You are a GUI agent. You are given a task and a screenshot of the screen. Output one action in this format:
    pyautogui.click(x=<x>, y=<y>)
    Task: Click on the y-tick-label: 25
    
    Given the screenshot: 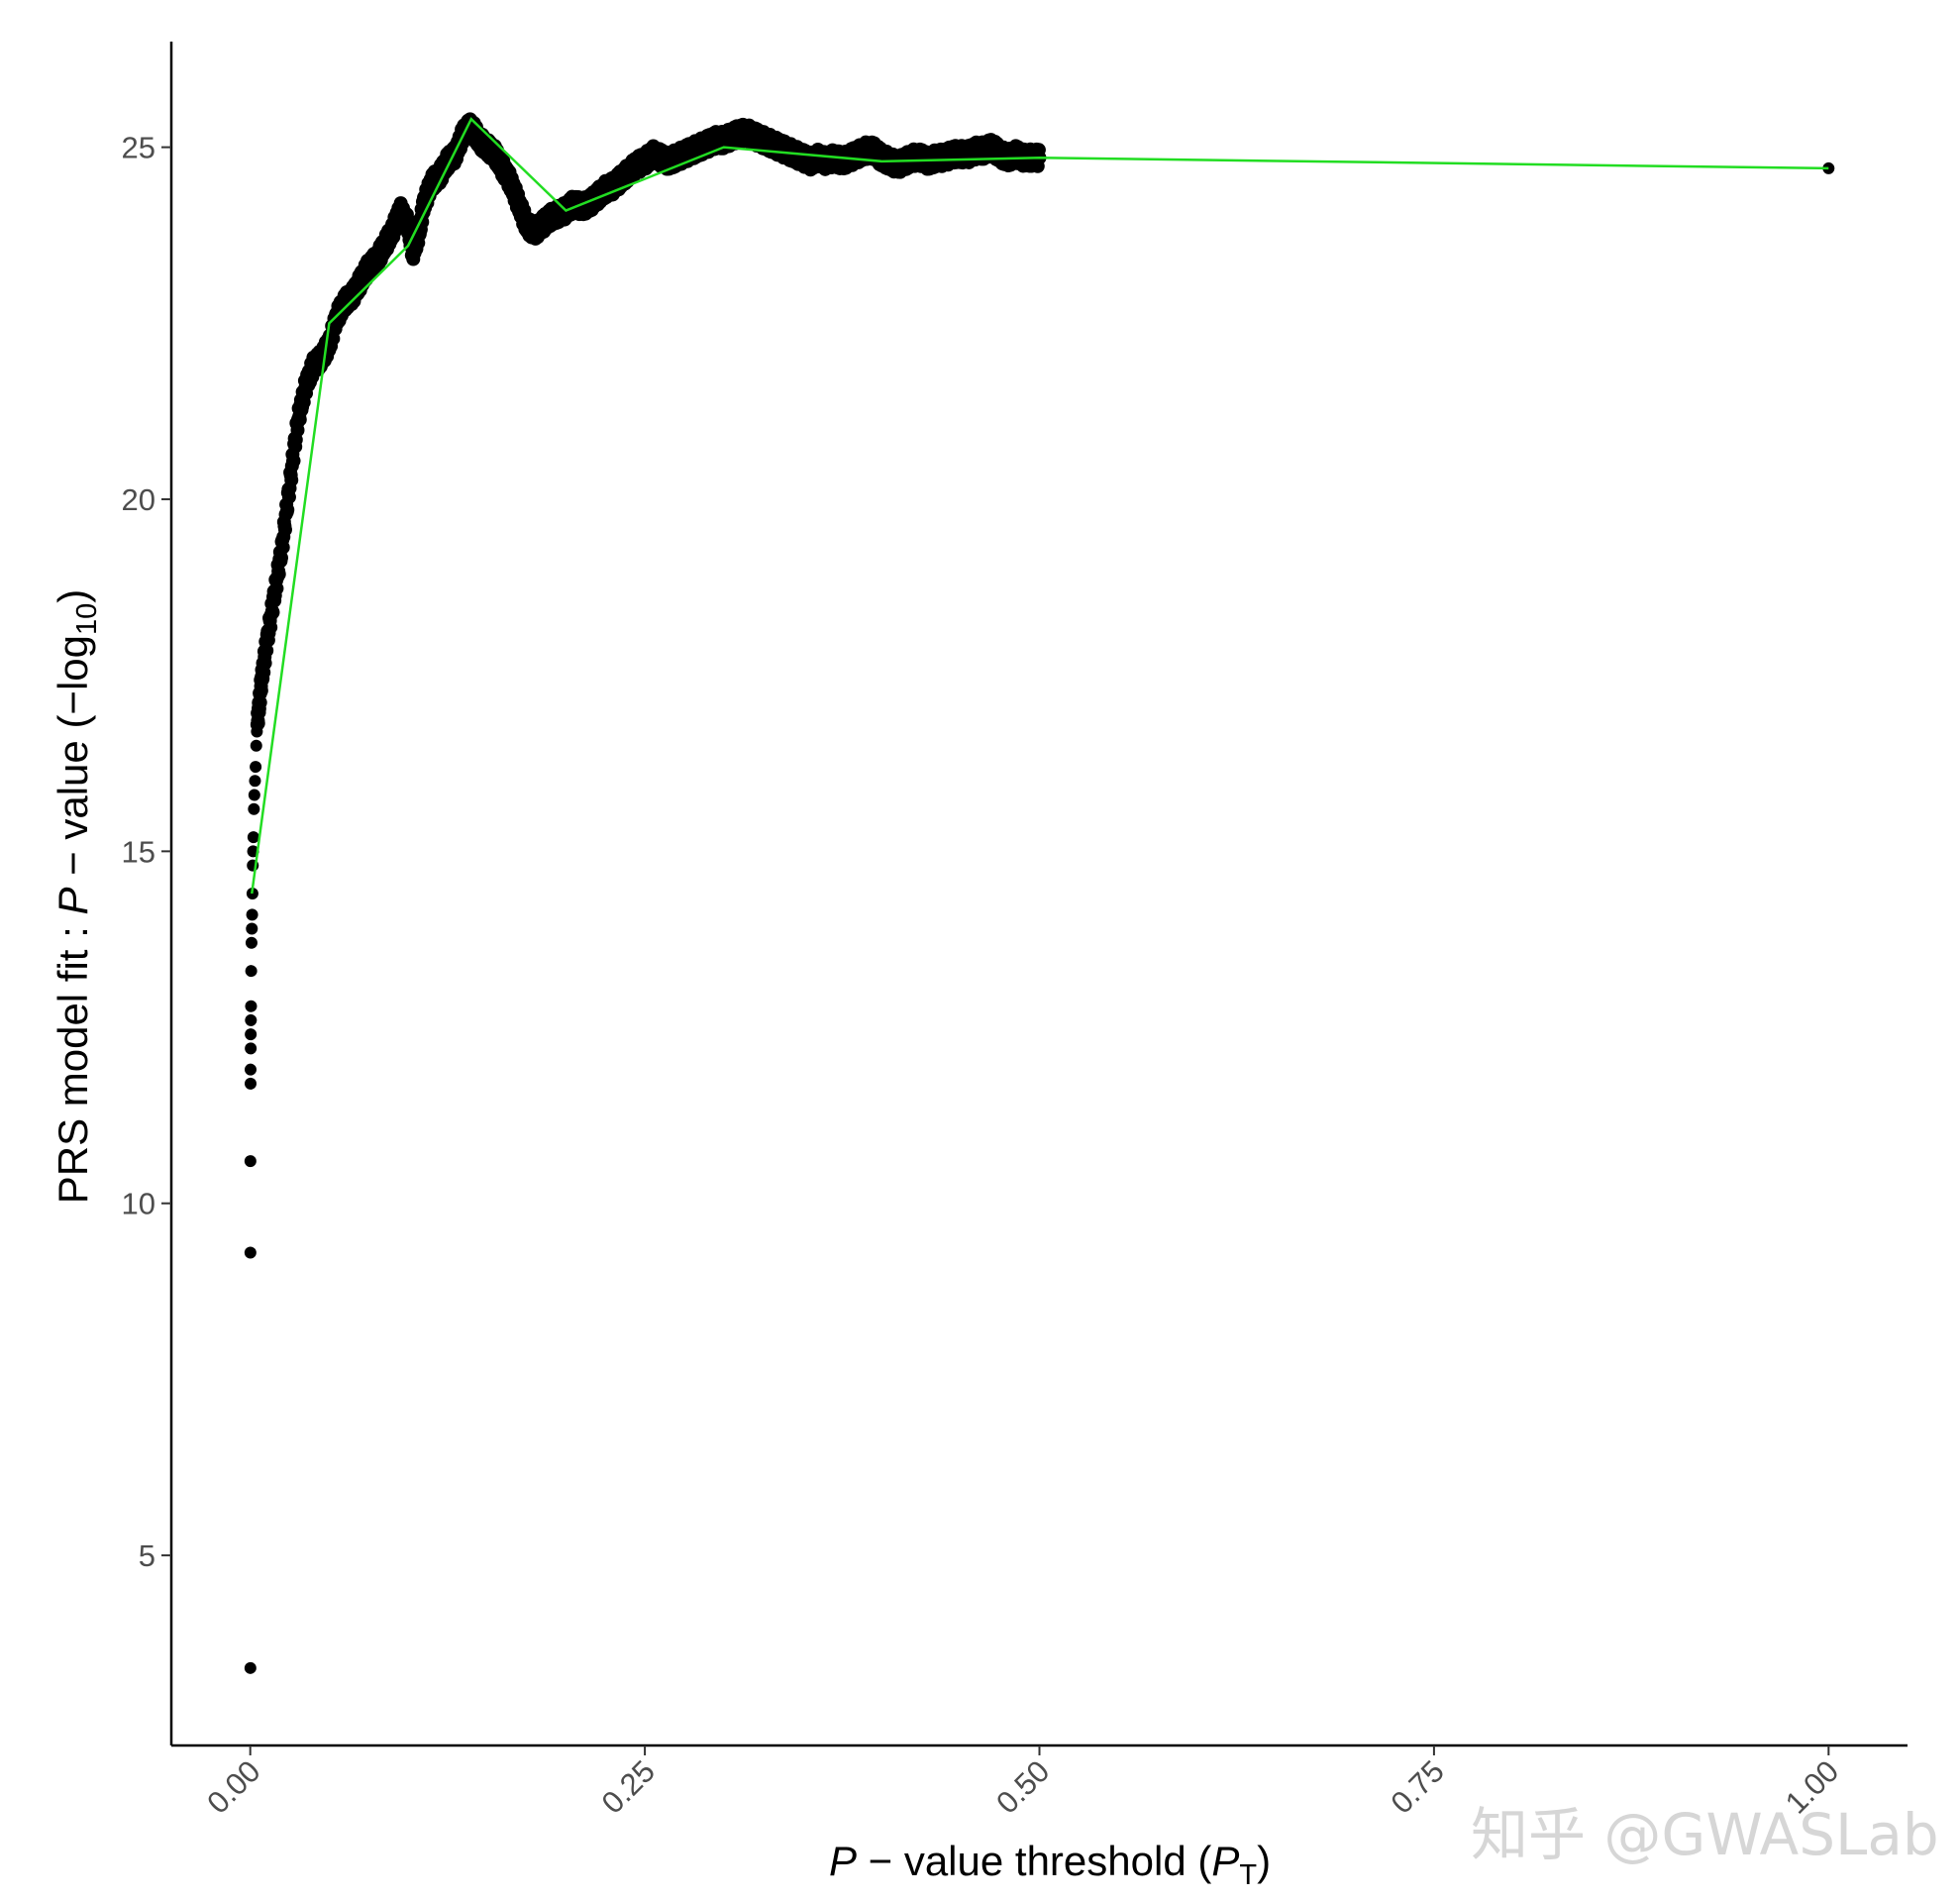 What is the action you would take?
    pyautogui.click(x=138, y=148)
    